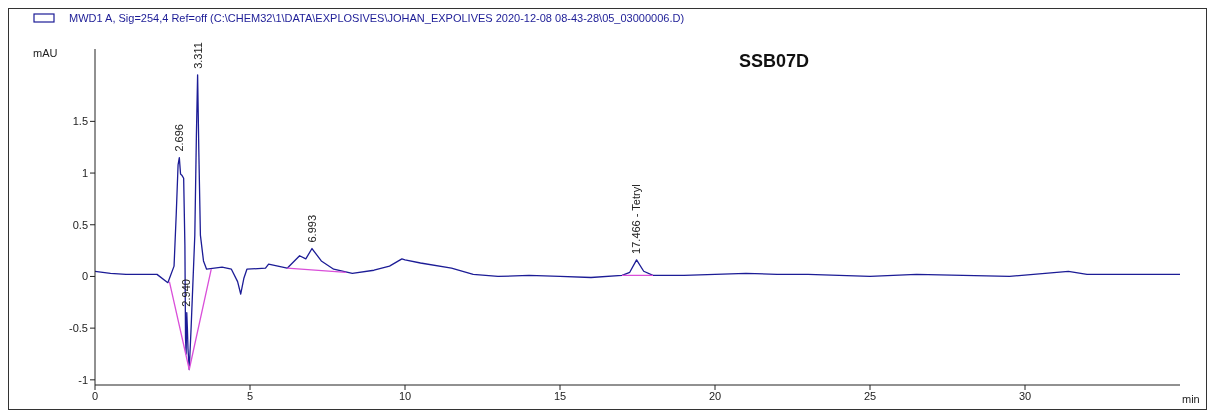 The image size is (1213, 419). I want to click on chart-title: SSB07D, so click(774, 61).